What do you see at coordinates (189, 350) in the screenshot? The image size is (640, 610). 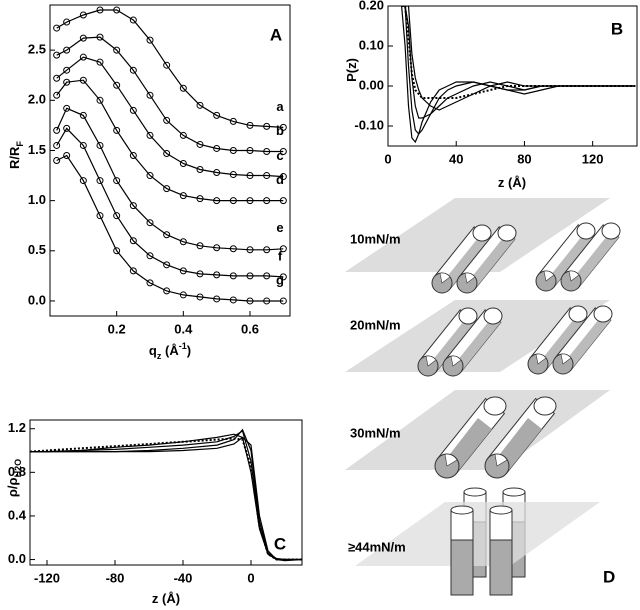 I see `label-part: )` at bounding box center [189, 350].